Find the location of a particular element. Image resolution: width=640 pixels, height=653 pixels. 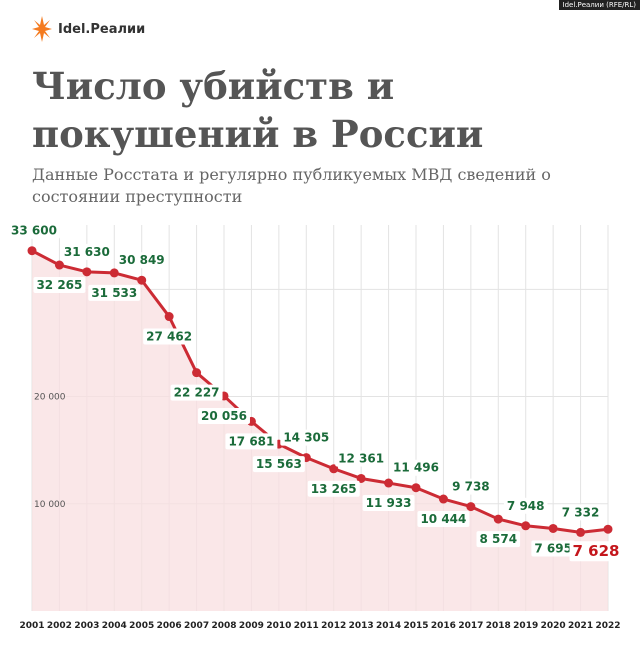

data-label-2005: 30 849 is located at coordinates (141, 260).